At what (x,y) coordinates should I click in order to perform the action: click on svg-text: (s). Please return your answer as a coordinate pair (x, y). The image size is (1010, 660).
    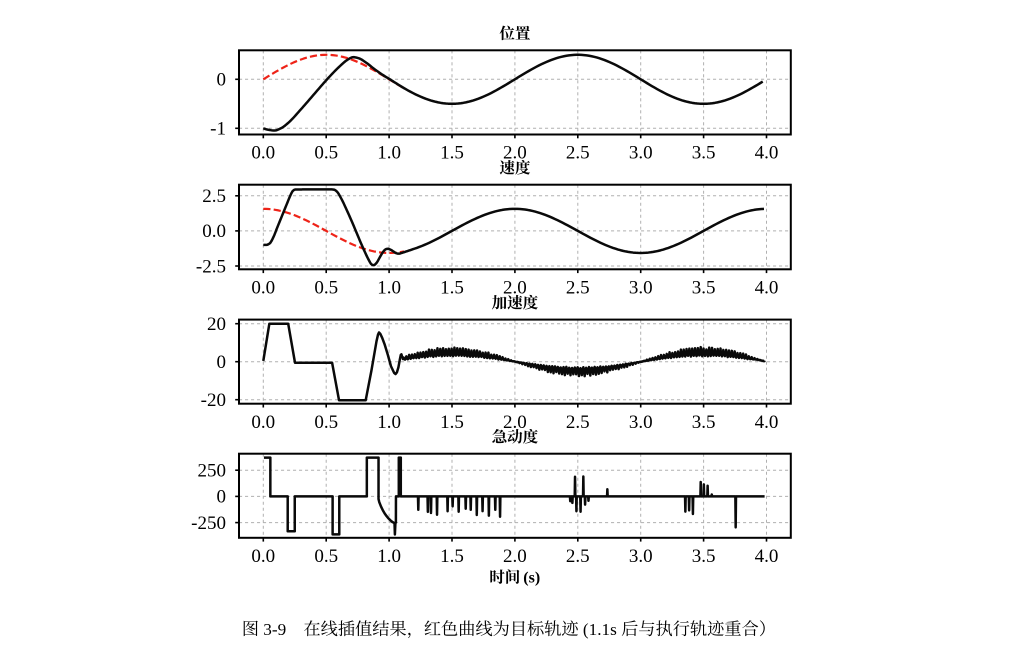
    Looking at the image, I should click on (531, 578).